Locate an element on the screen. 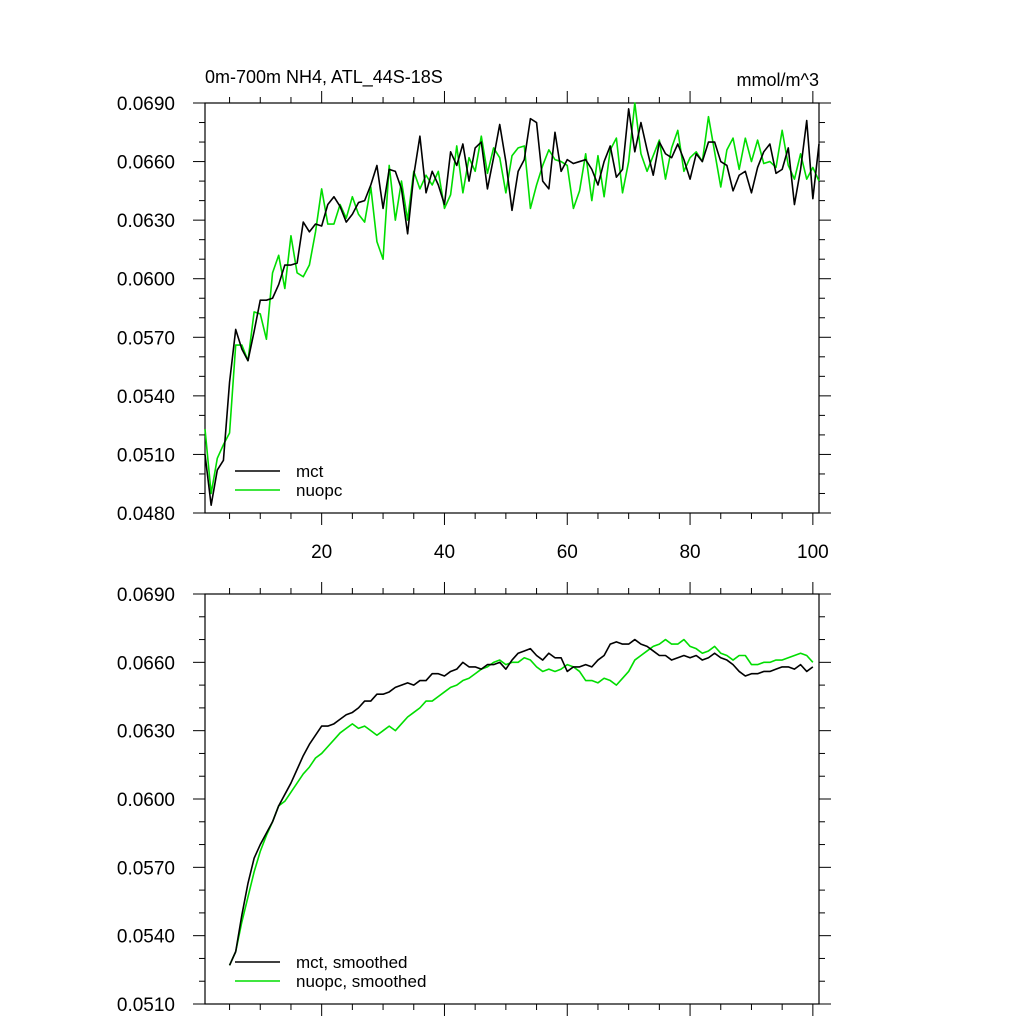  x-tick-label: 80 is located at coordinates (689, 552).